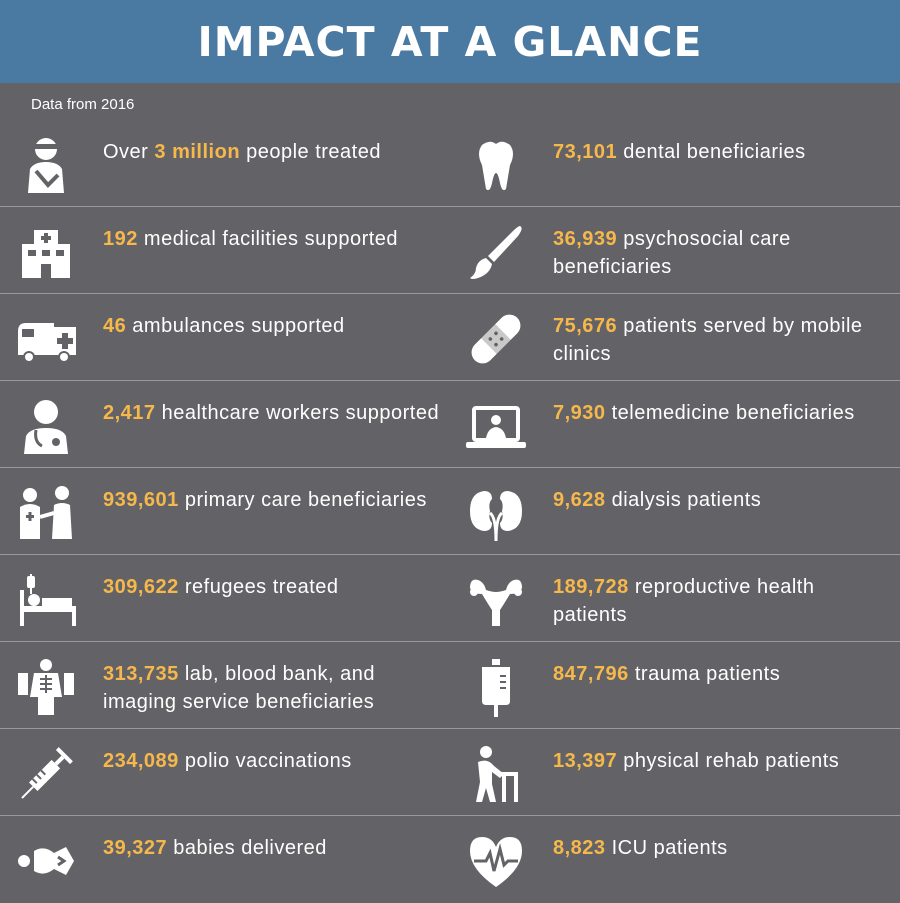 The height and width of the screenshot is (903, 900). What do you see at coordinates (141, 587) in the screenshot?
I see `stat-number: 309,622` at bounding box center [141, 587].